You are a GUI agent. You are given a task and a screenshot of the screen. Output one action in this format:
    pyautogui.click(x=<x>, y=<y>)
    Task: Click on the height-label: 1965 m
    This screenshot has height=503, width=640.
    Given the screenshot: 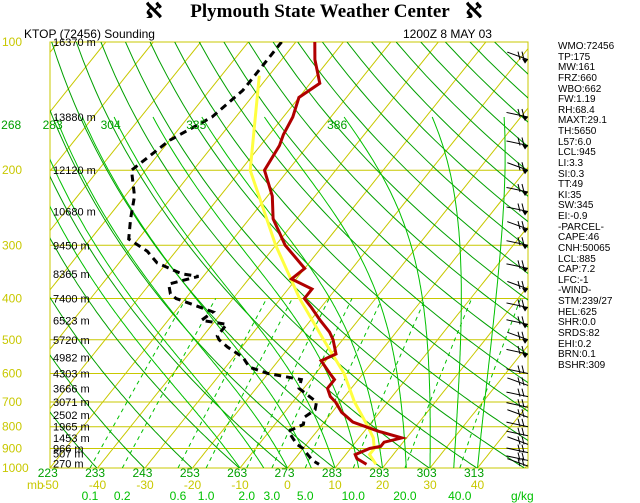 What is the action you would take?
    pyautogui.click(x=71, y=428)
    